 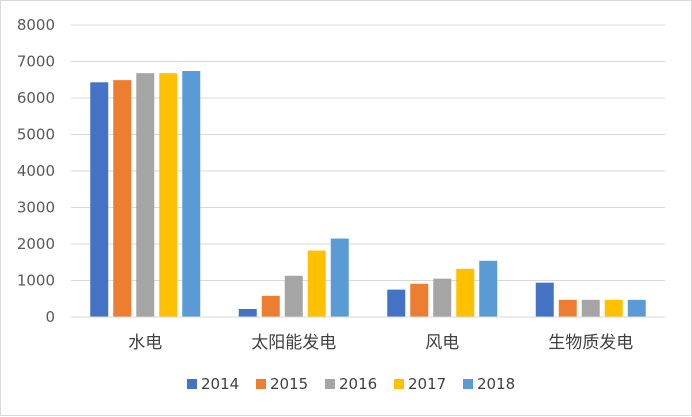 I want to click on legend-swatch-2014, so click(x=192, y=384).